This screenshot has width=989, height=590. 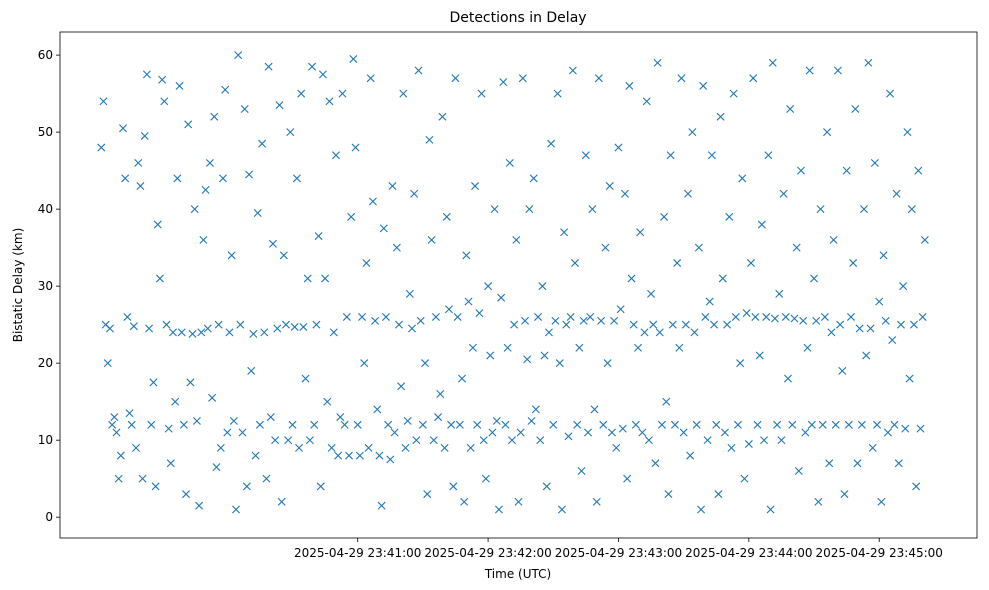 What do you see at coordinates (45, 209) in the screenshot?
I see `y-tick-label: 40` at bounding box center [45, 209].